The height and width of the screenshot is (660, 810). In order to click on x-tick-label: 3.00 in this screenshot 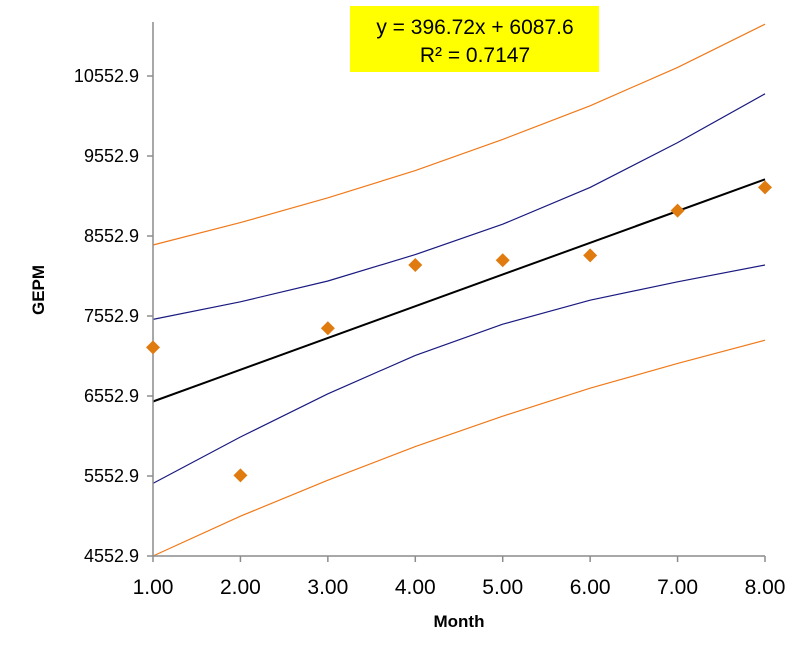, I will do `click(327, 587)`.